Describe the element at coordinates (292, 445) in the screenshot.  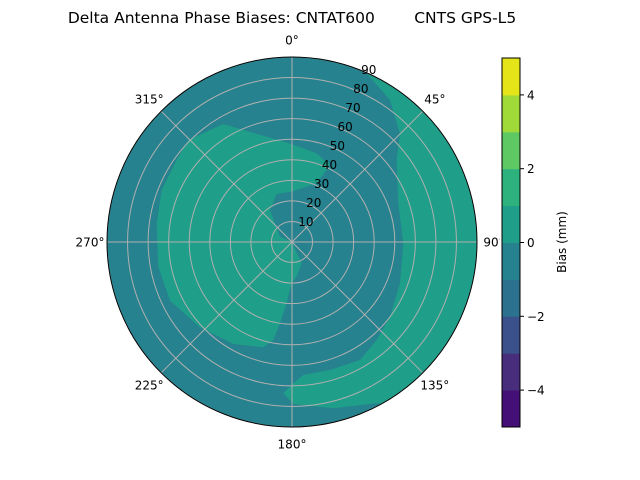
I see `angular-tick-label: 180°` at that location.